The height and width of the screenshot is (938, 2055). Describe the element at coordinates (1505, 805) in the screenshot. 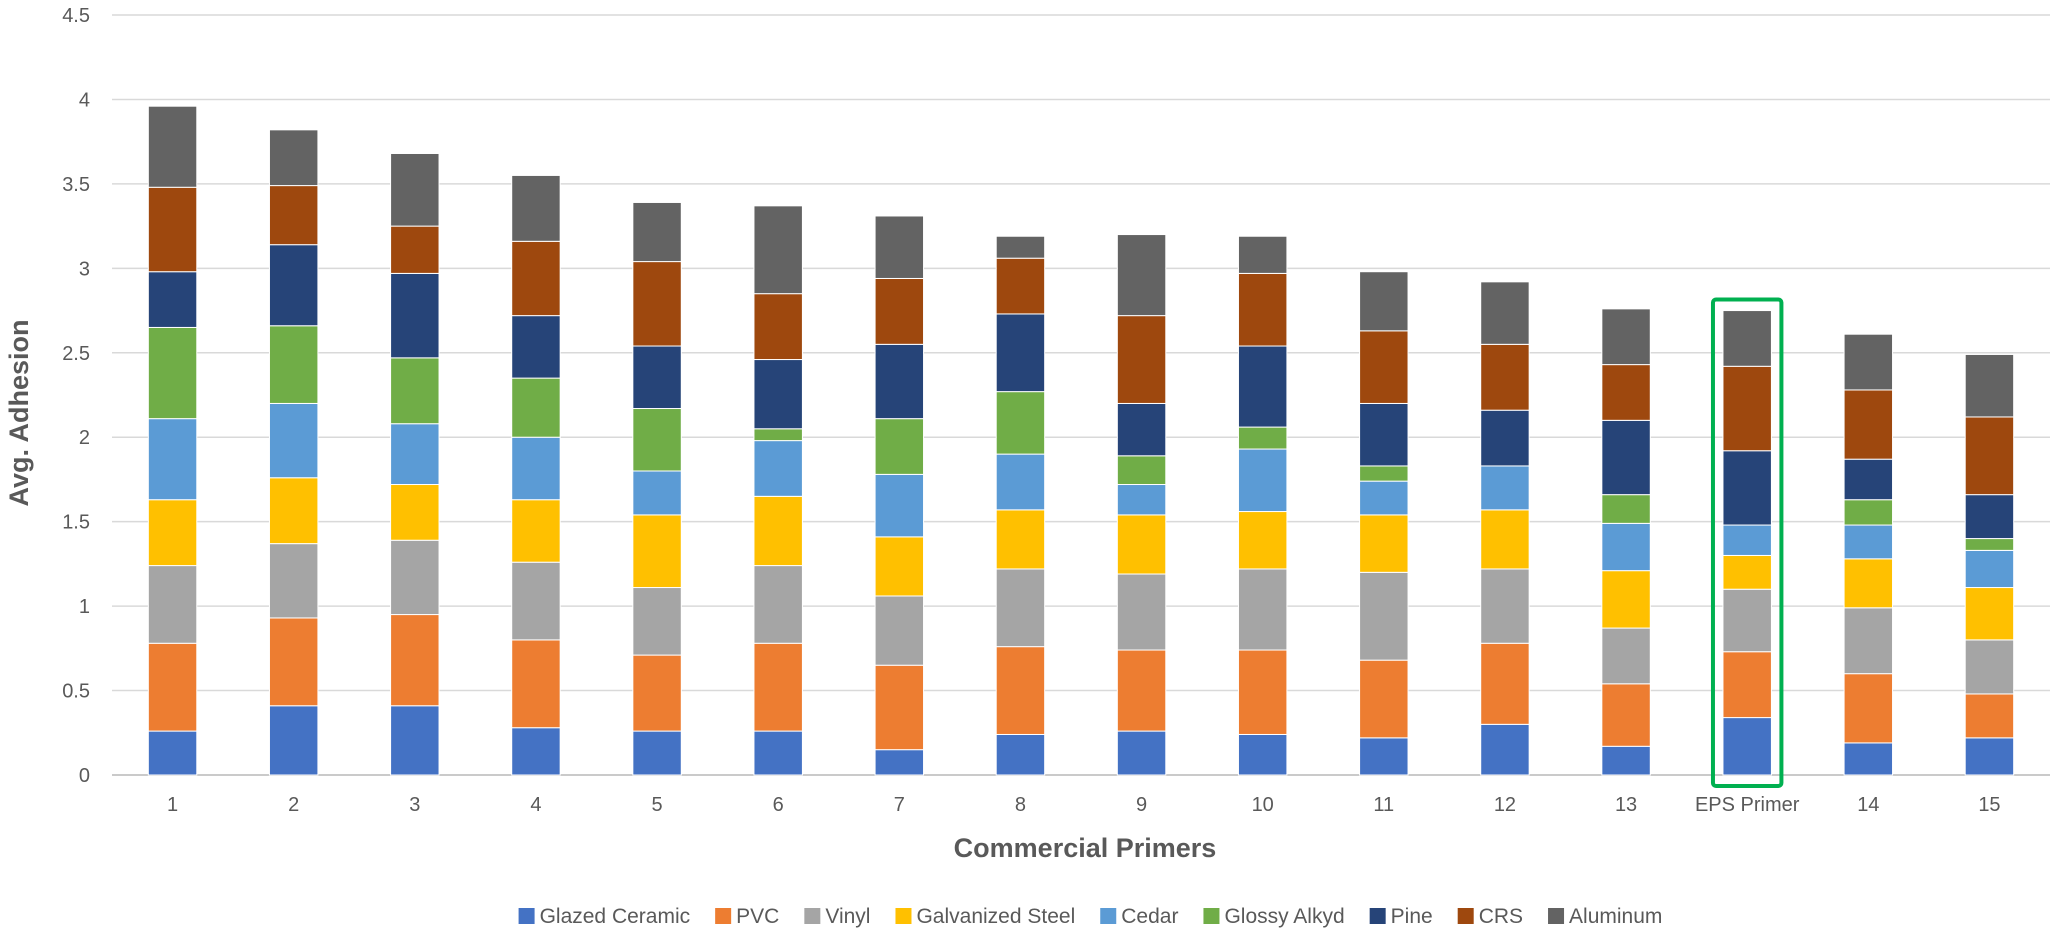

I see `x-tick-label: 12` at that location.